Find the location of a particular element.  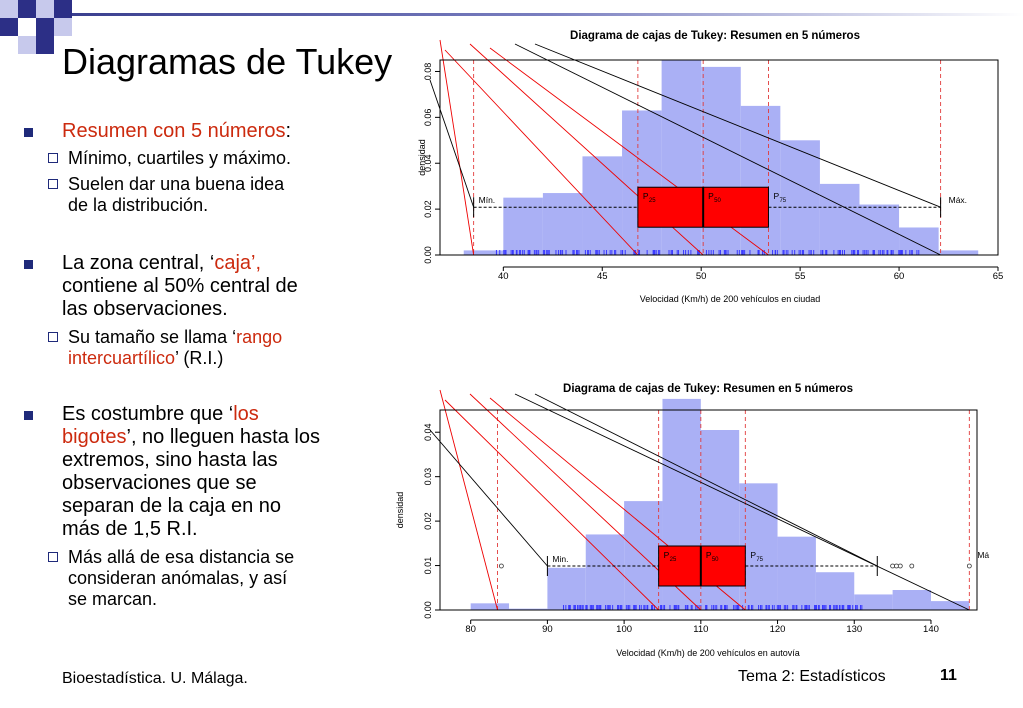

bullet-text: La zona central, ‘ is located at coordinates (138, 263).